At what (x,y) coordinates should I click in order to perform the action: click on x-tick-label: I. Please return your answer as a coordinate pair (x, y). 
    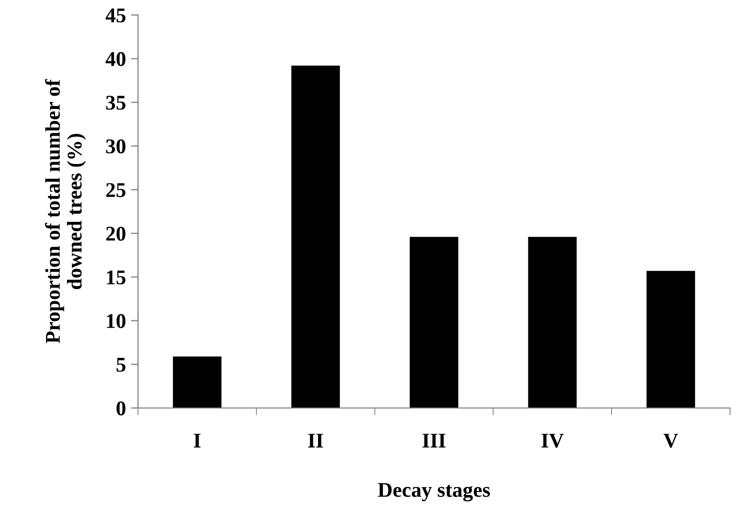
    Looking at the image, I should click on (197, 441).